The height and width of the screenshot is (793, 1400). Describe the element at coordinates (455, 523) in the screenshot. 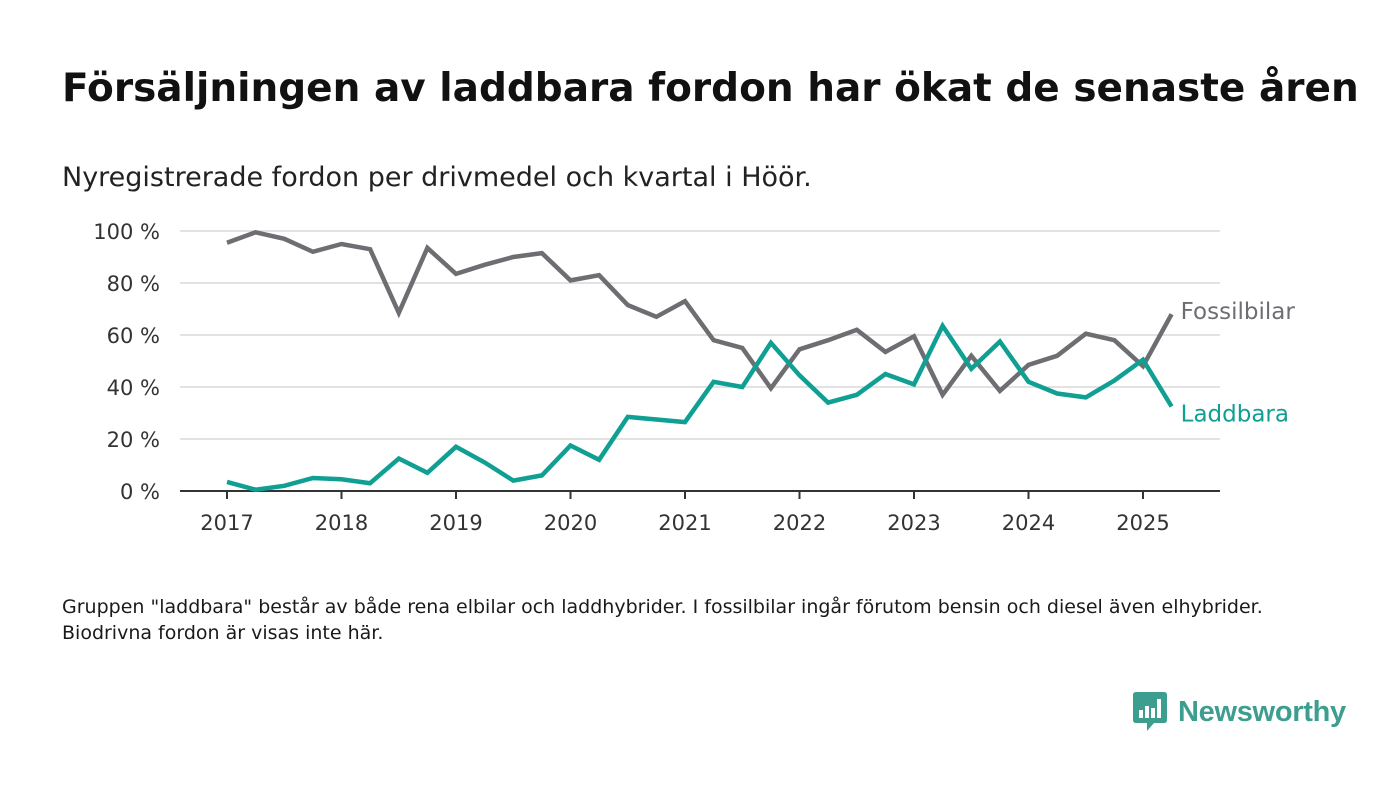

I see `x-tick-label: 2019` at that location.